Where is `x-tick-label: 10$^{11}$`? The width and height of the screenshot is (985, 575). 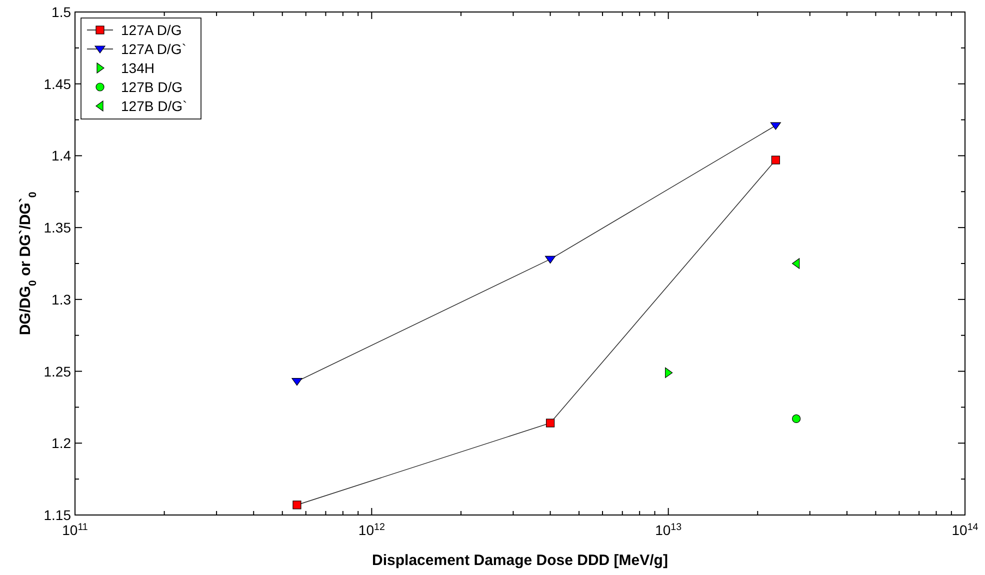
x-tick-label: 10$^{11}$ is located at coordinates (75, 530).